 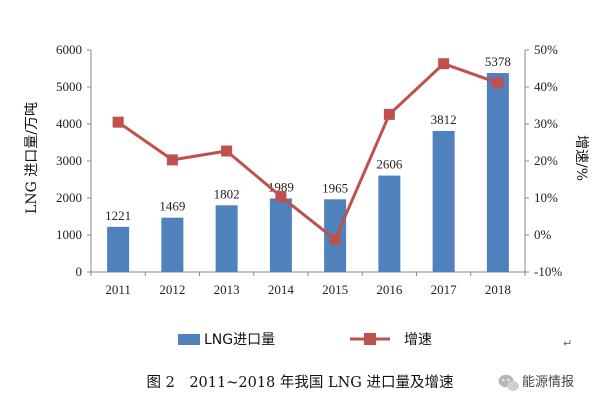 What do you see at coordinates (581, 158) in the screenshot?
I see `y-axis-right-title: 增速/%` at bounding box center [581, 158].